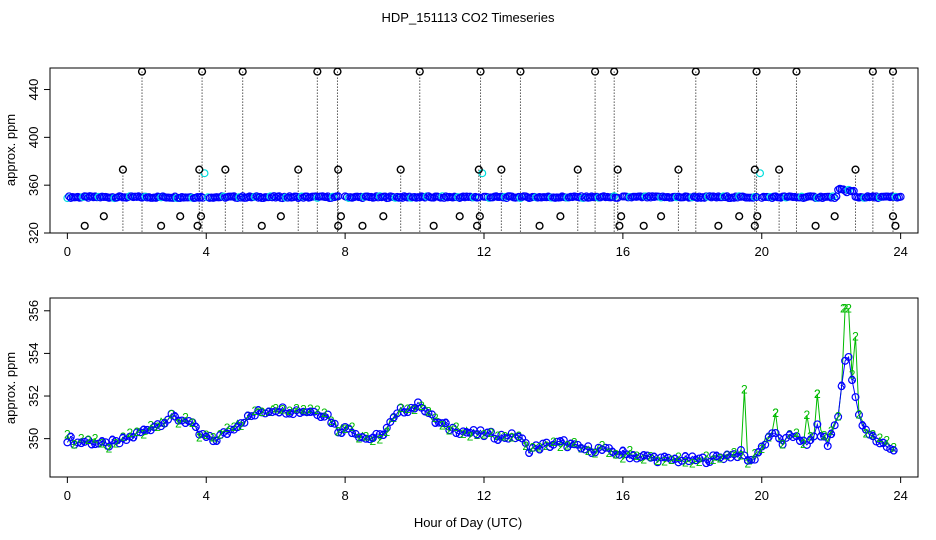 This screenshot has height=540, width=936. I want to click on bottom-x-tick-label: 4, so click(206, 495).